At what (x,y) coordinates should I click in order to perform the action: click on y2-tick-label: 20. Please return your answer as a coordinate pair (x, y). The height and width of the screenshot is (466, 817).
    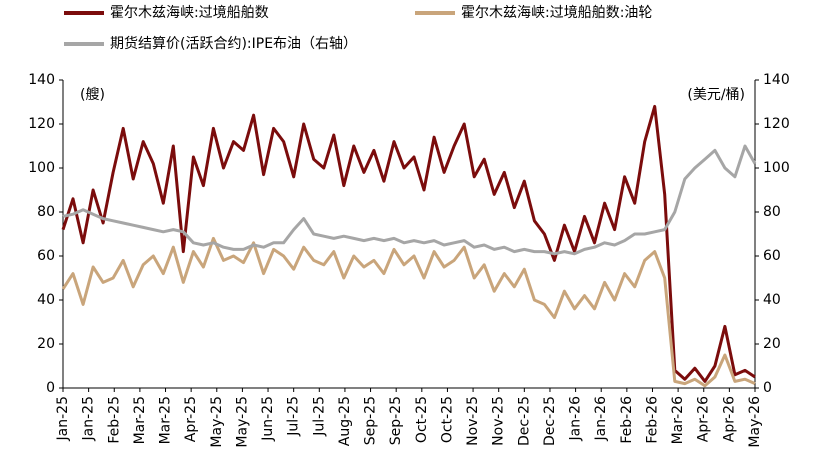
    Looking at the image, I should click on (772, 344).